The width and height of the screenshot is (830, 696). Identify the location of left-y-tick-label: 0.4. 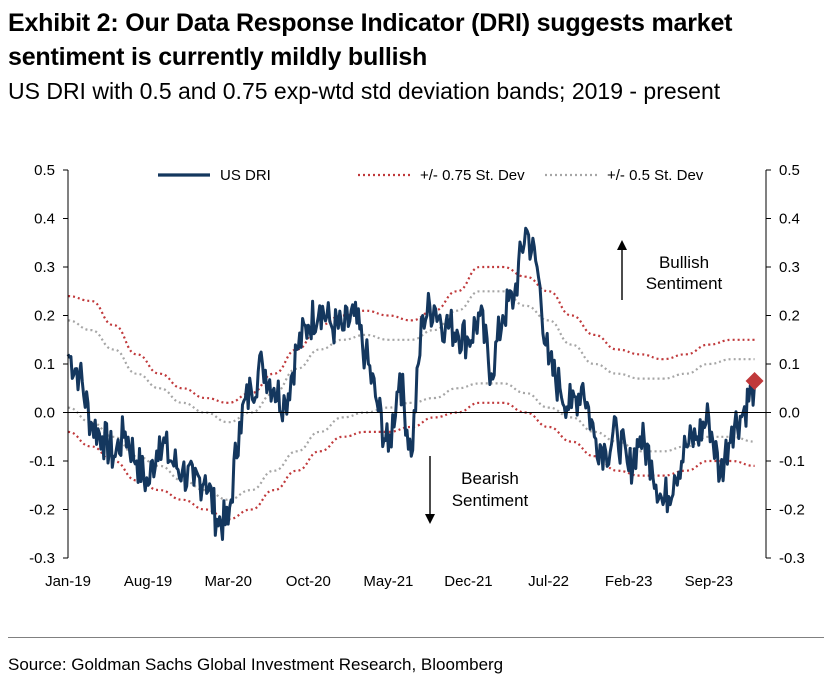
(44, 219).